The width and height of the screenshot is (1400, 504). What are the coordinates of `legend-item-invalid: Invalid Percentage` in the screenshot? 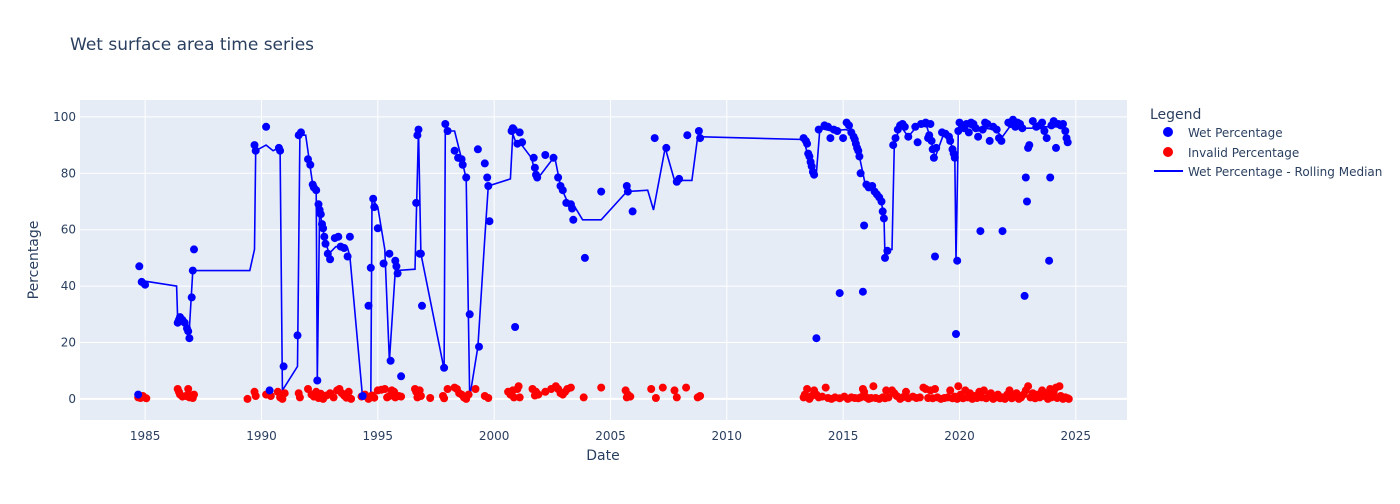 It's located at (1231, 153).